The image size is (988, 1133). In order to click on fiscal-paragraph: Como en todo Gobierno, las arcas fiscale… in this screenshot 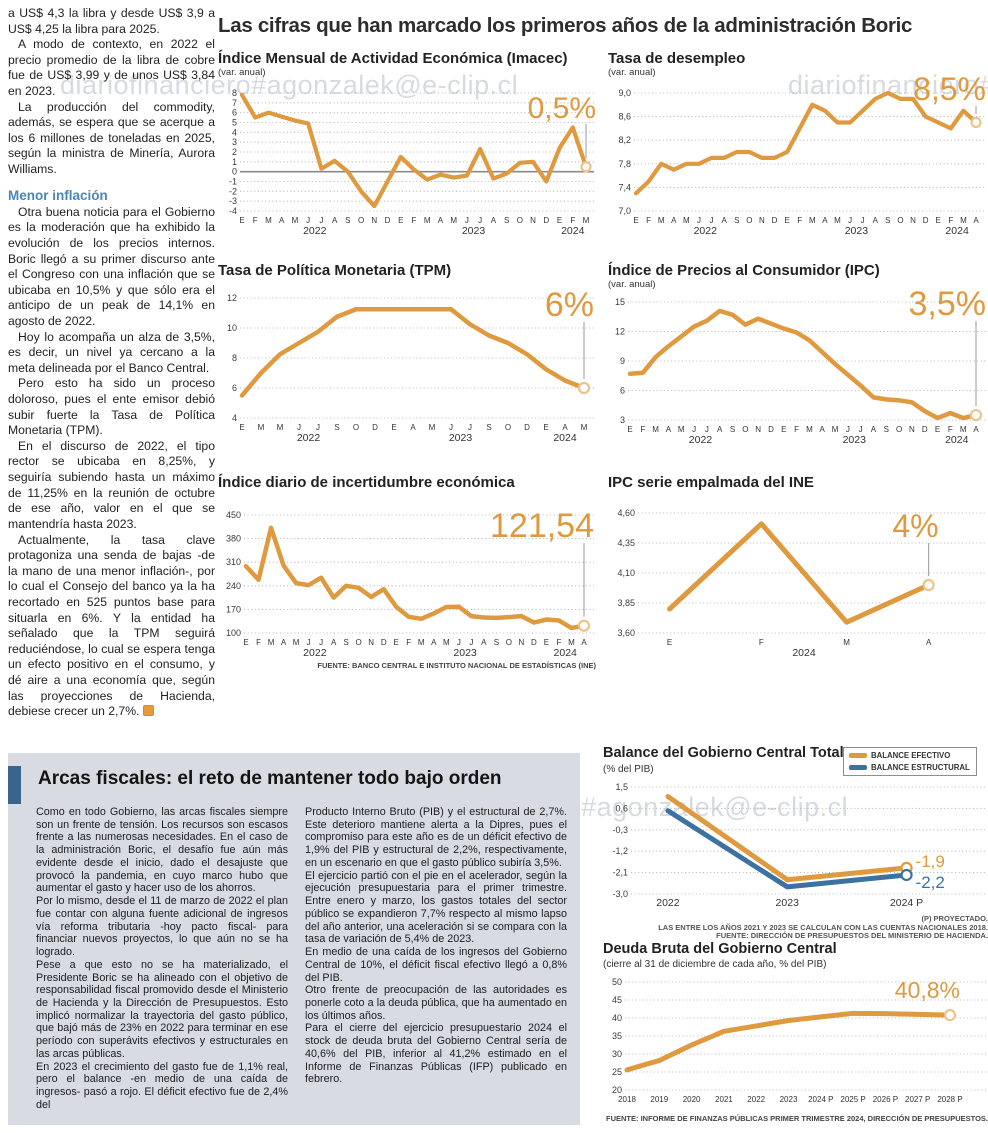, I will do `click(162, 850)`.